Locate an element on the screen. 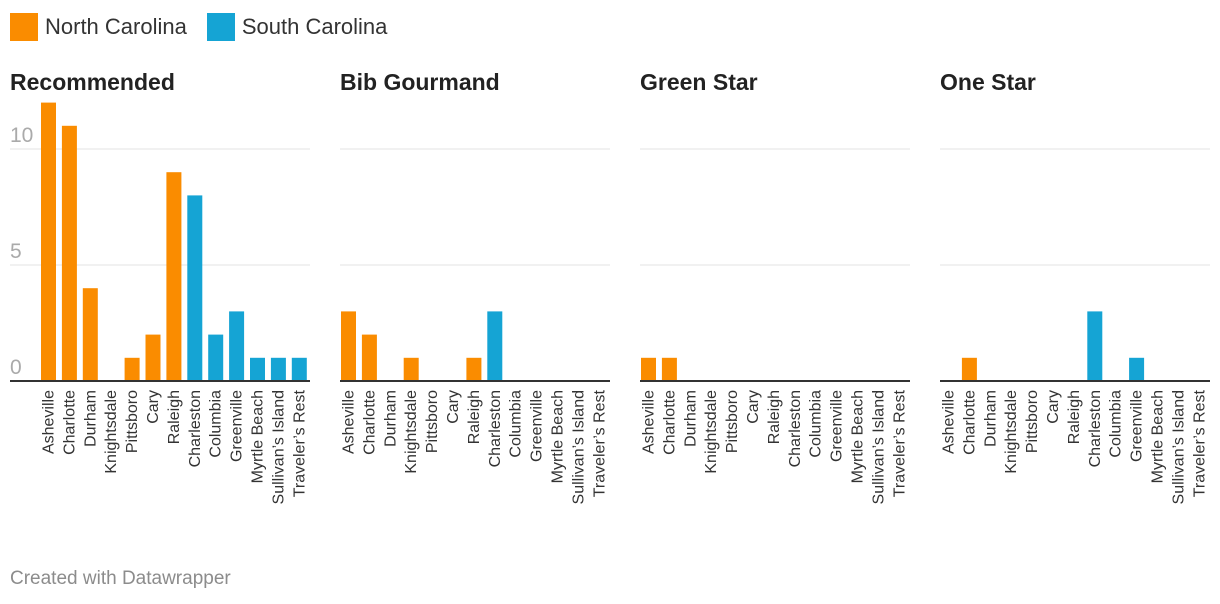 This screenshot has width=1220, height=604. panel-title: Green Star is located at coordinates (699, 82).